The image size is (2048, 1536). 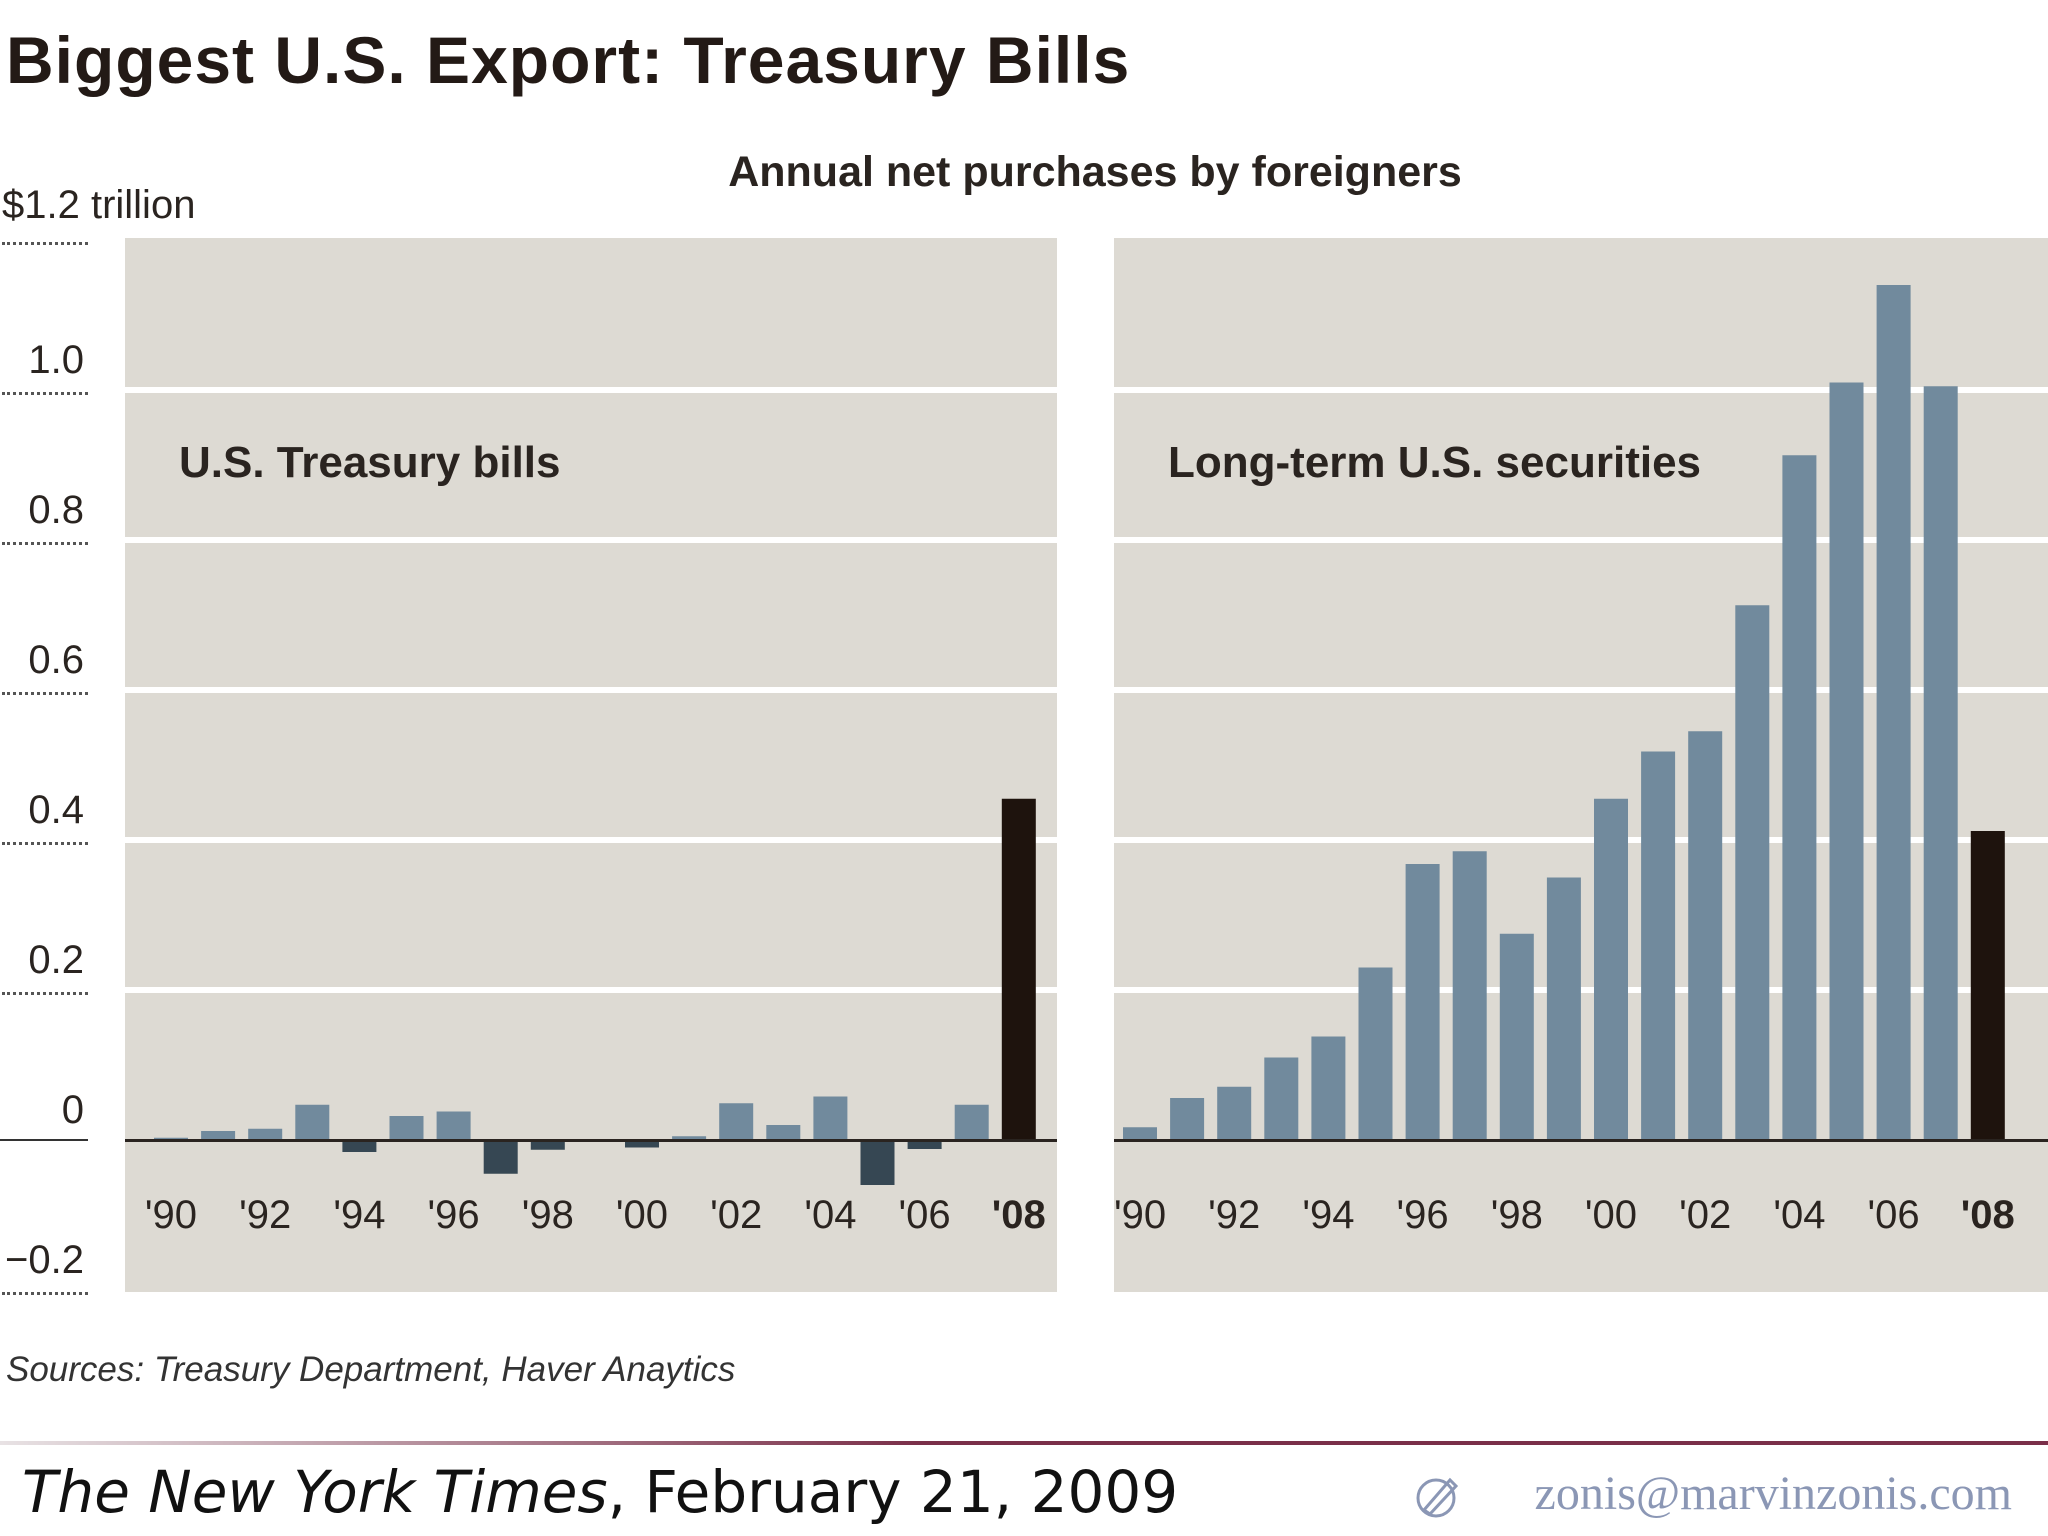 What do you see at coordinates (56, 660) in the screenshot?
I see `y-tick-label: 0.6` at bounding box center [56, 660].